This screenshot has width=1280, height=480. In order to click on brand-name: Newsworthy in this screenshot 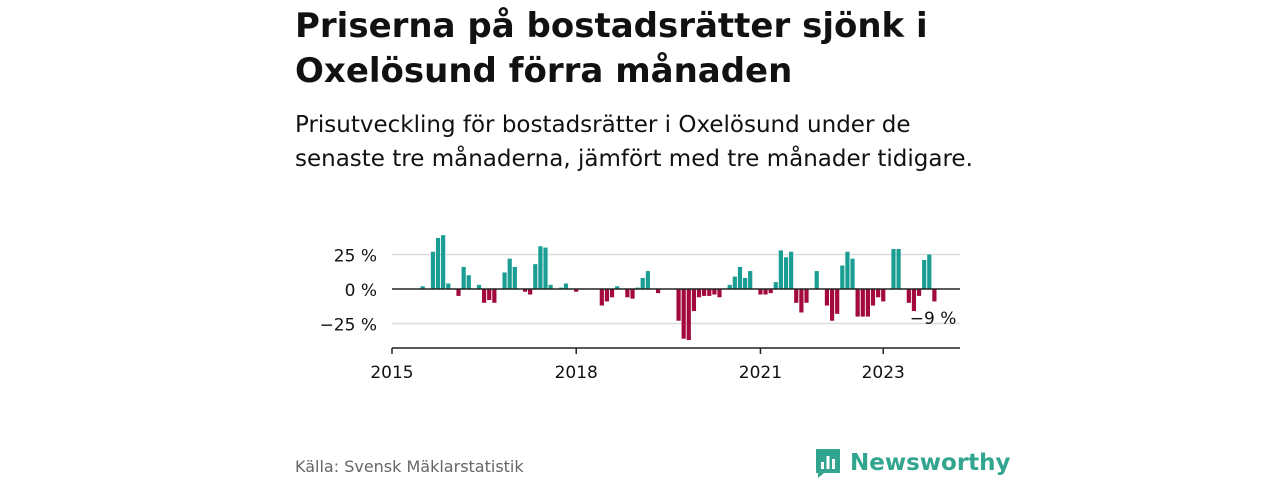, I will do `click(930, 463)`.